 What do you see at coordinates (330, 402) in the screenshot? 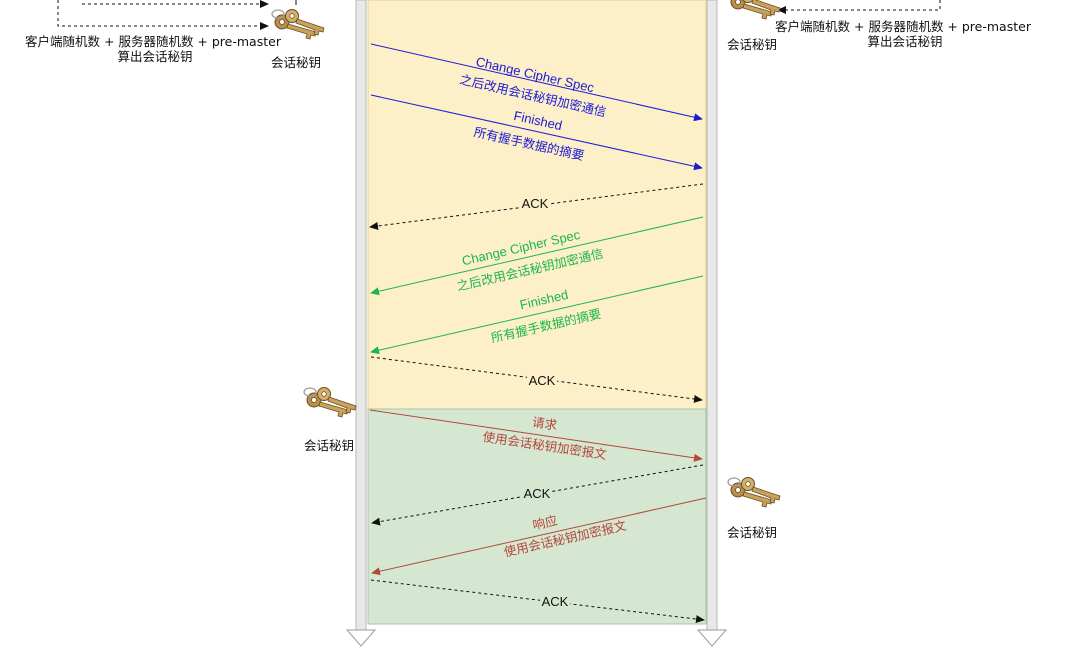
I see `client-key-icon-mid` at bounding box center [330, 402].